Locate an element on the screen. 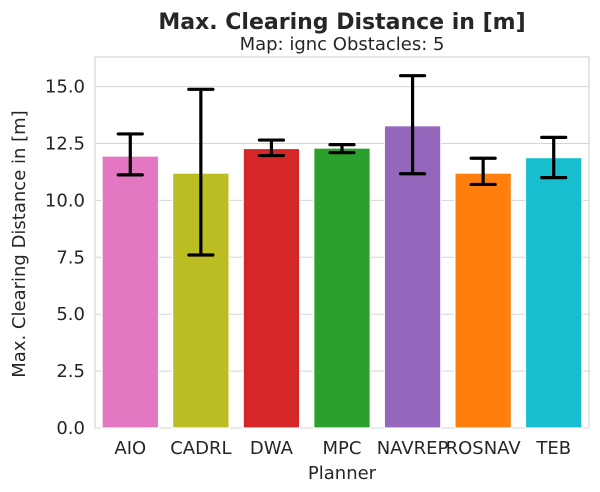  x-axis-label: Planner is located at coordinates (342, 473).